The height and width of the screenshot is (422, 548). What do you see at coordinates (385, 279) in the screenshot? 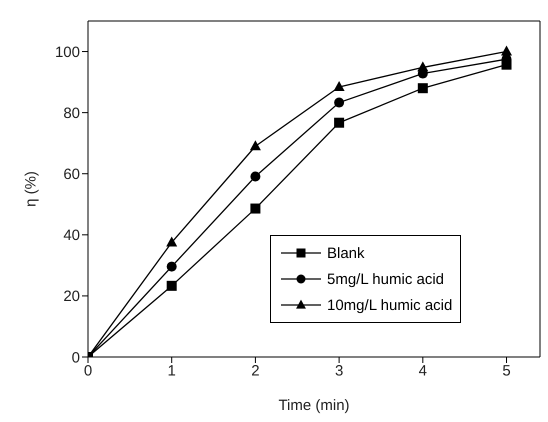
I see `legend-label: 5mg/L humic acid` at bounding box center [385, 279].